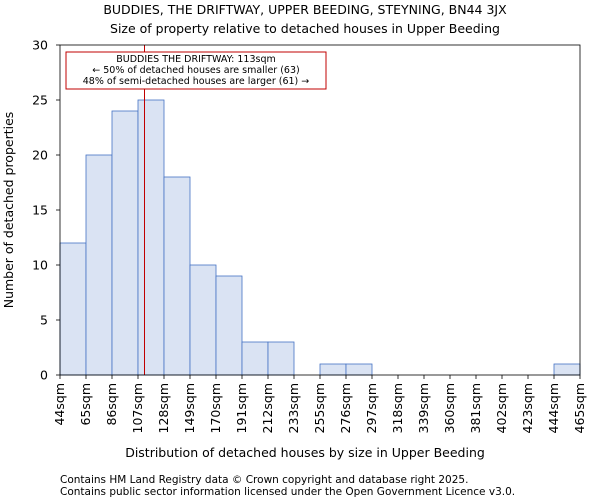 The image size is (600, 500). What do you see at coordinates (293, 408) in the screenshot?
I see `x-tick-label-233sqm: 233sqm` at bounding box center [293, 408].